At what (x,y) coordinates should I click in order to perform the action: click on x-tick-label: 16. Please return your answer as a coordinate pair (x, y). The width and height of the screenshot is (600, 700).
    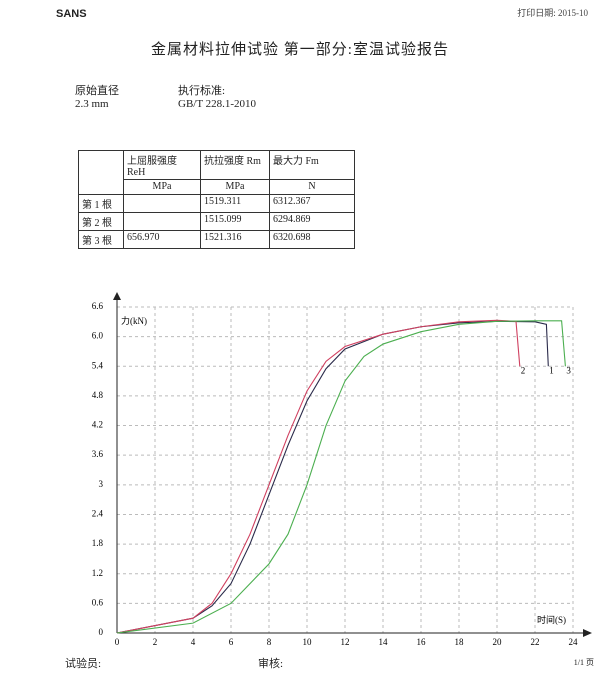
    Looking at the image, I should click on (422, 642).